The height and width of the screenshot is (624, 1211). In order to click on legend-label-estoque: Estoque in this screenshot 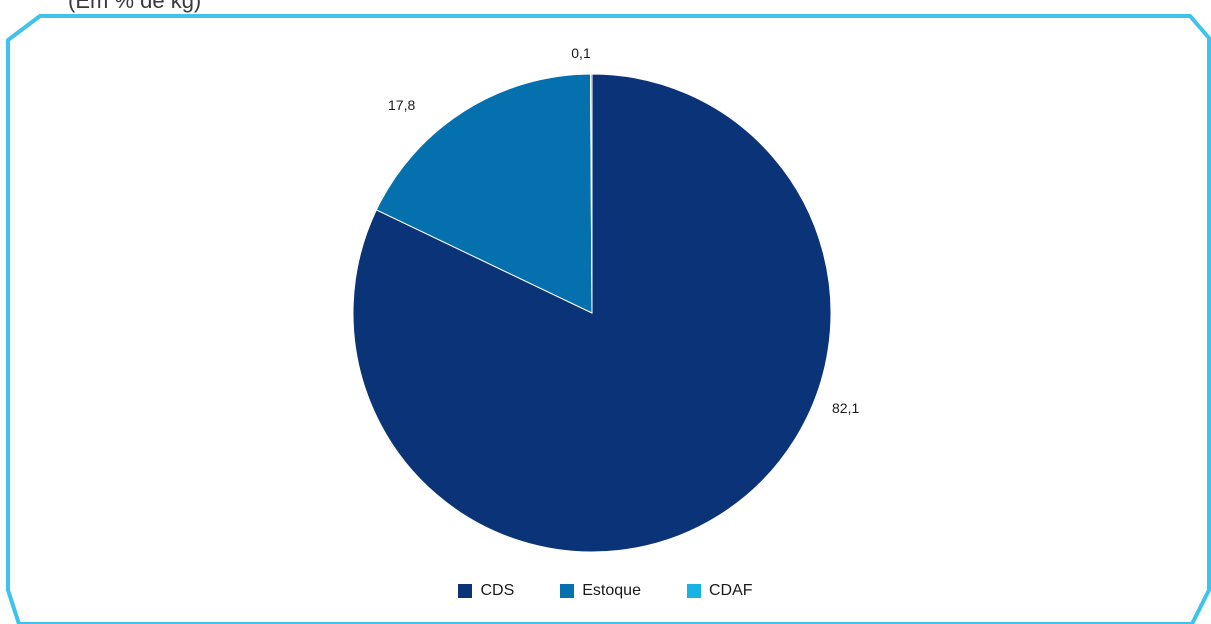, I will do `click(611, 590)`.